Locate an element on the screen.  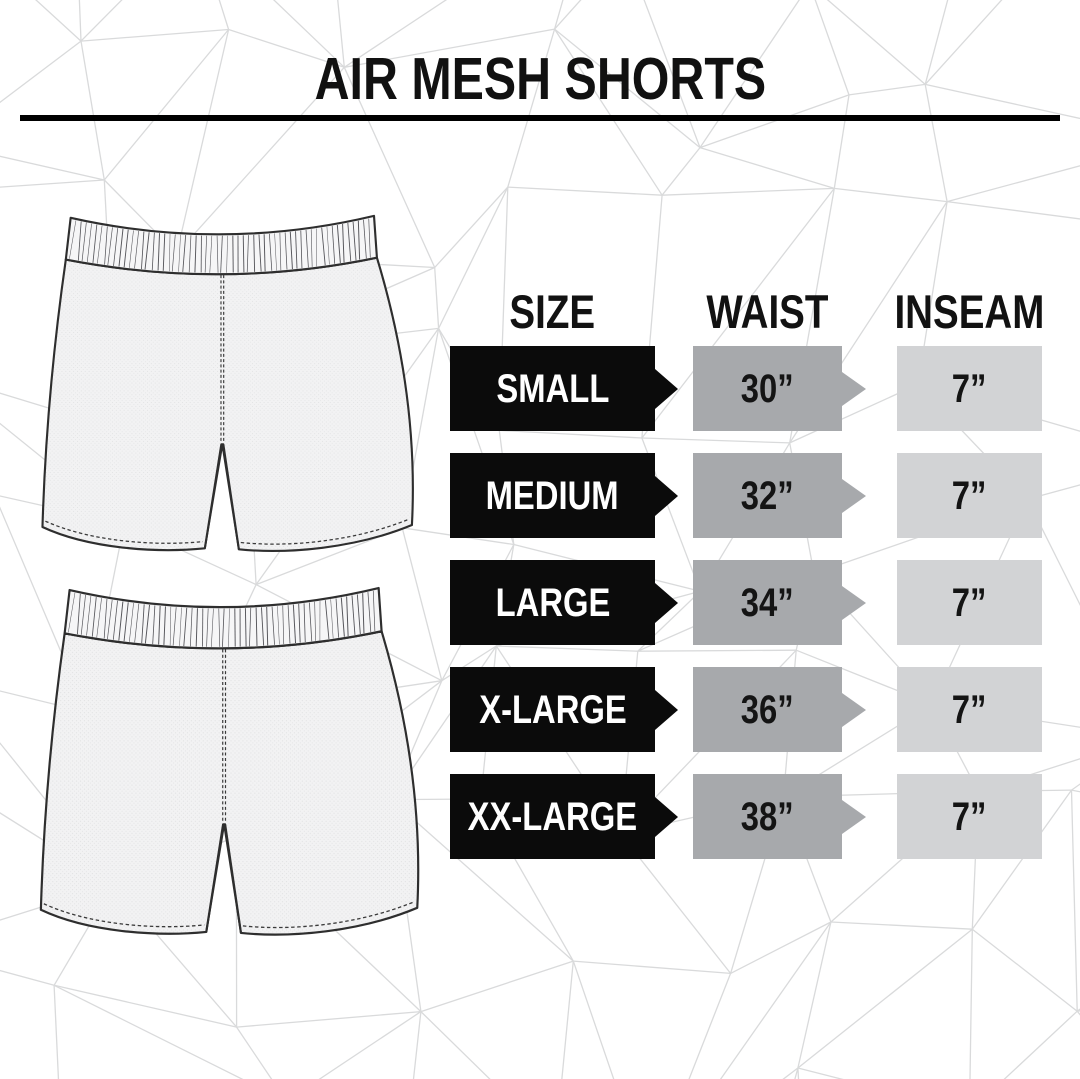
waist-cell-large: 34” is located at coordinates (767, 602).